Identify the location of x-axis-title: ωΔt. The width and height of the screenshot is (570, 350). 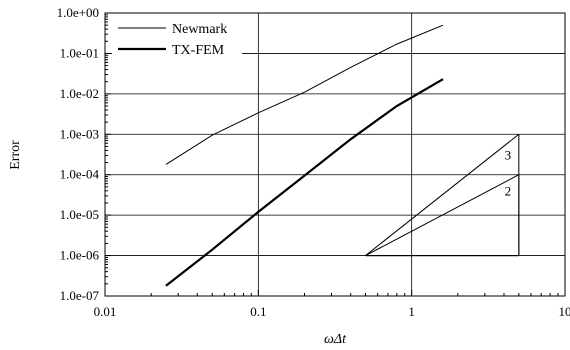
(335, 339).